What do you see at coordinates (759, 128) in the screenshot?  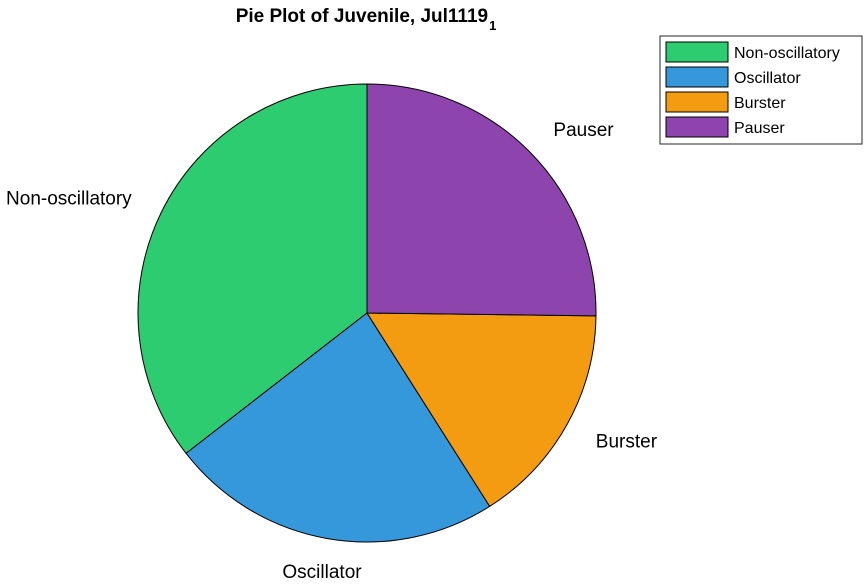 I see `legend-label-pauser: Pauser` at bounding box center [759, 128].